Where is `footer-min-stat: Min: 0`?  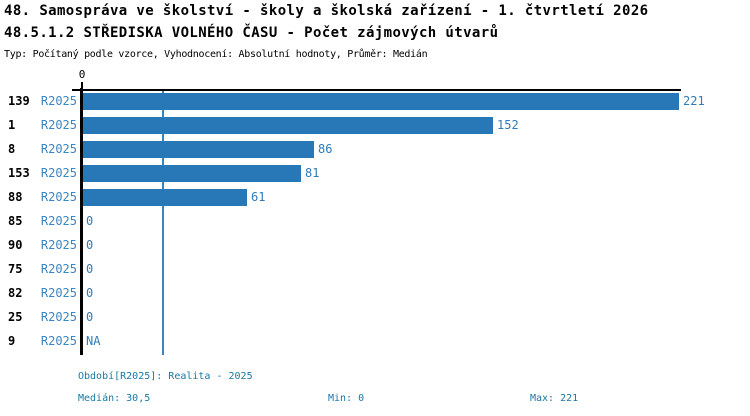 footer-min-stat: Min: 0 is located at coordinates (346, 398).